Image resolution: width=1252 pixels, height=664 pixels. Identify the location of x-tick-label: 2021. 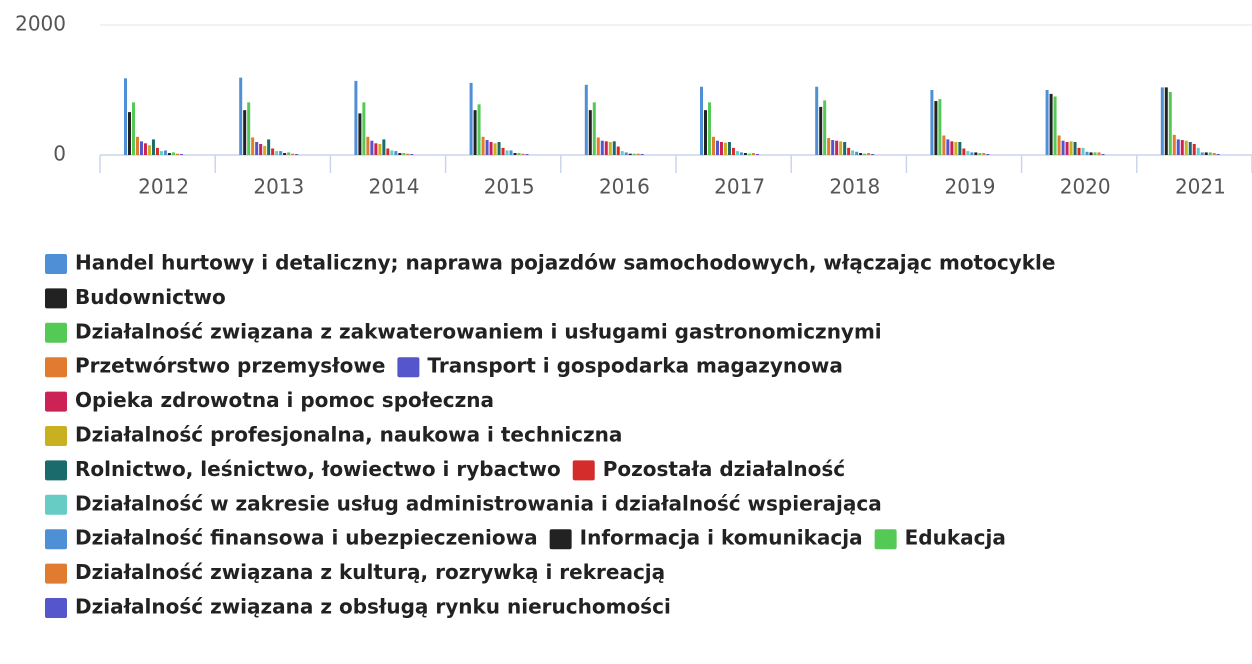
(1200, 187).